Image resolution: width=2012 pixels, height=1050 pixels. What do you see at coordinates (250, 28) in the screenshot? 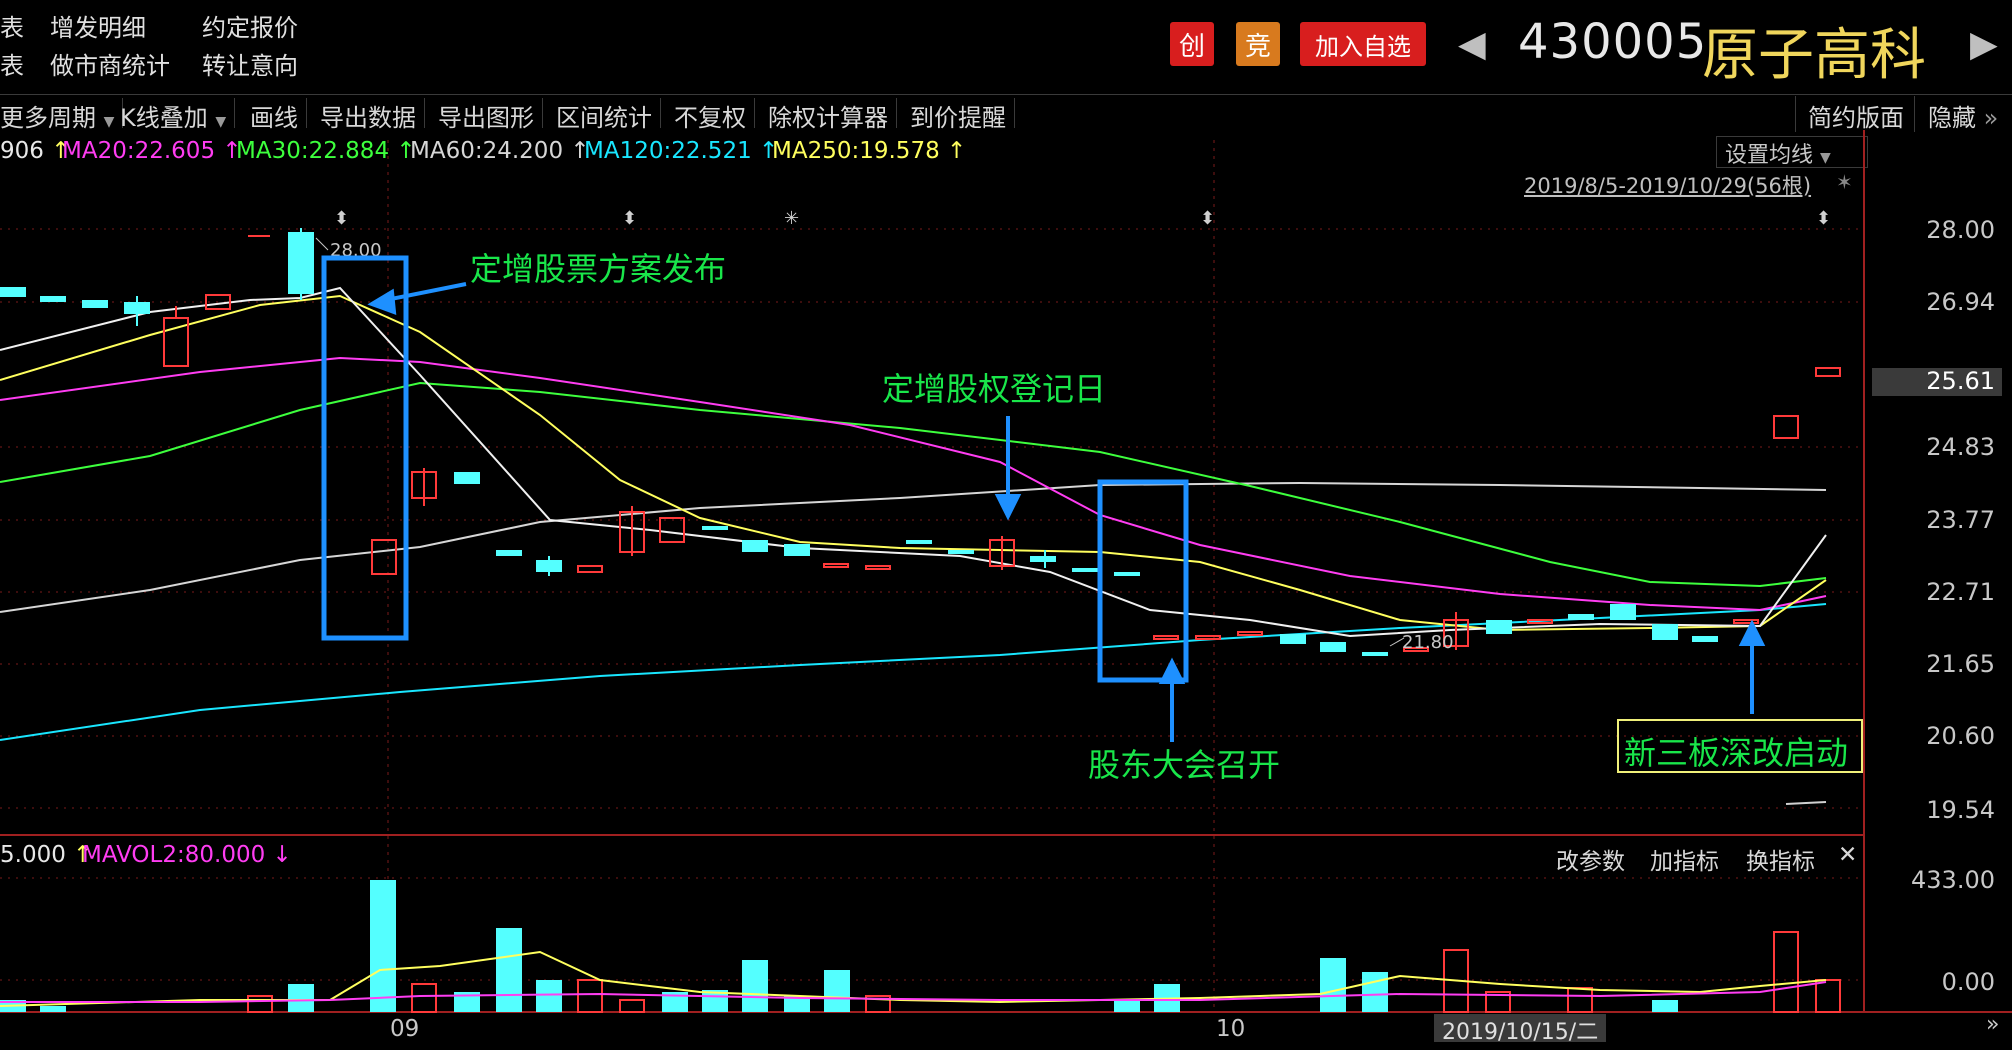
I see `nav-link-agreed-quote: 约定报价` at bounding box center [250, 28].